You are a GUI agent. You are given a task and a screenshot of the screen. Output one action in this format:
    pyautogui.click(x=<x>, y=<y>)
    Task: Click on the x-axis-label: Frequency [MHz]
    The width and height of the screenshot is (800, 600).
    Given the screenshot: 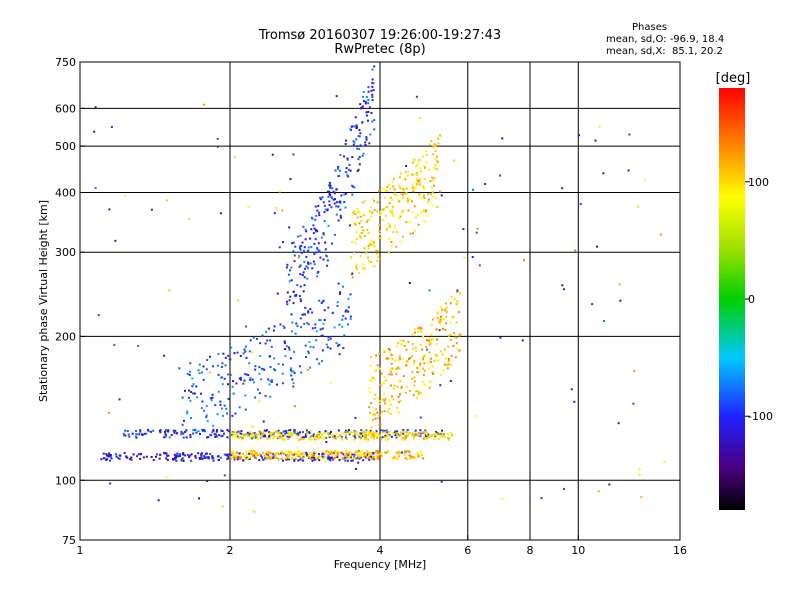 What is the action you would take?
    pyautogui.click(x=380, y=564)
    